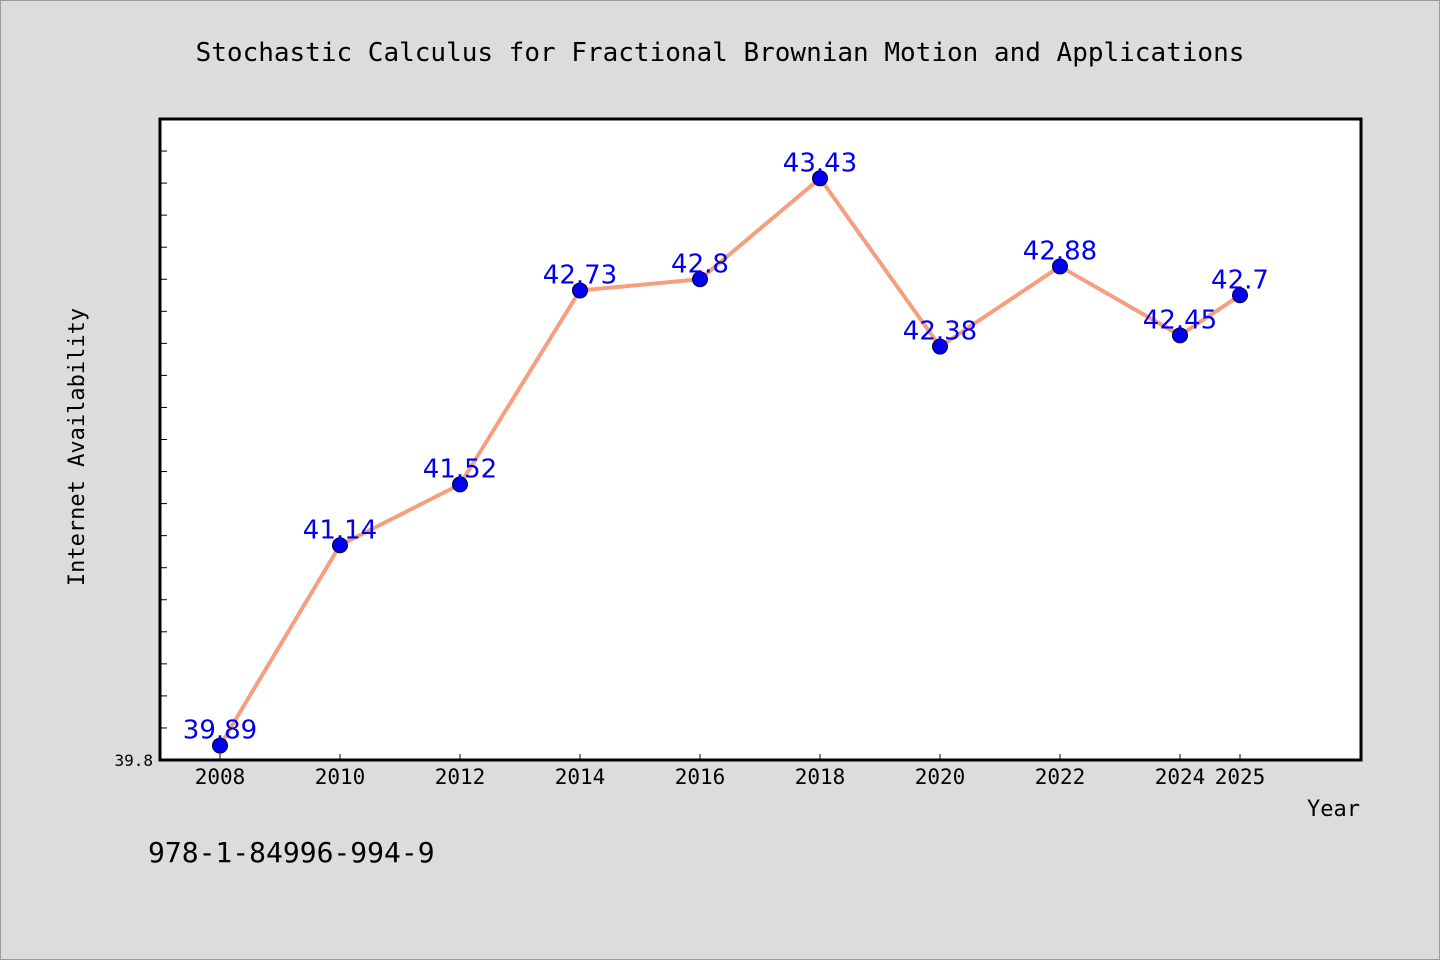  What do you see at coordinates (1240, 280) in the screenshot?
I see `data-label: 42.7` at bounding box center [1240, 280].